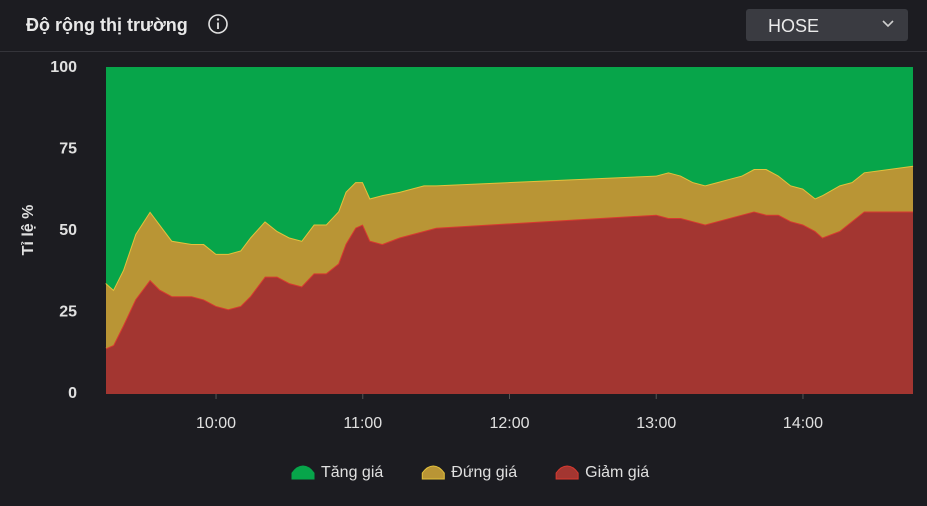  I want to click on legend-item: Tăng giá, so click(337, 472).